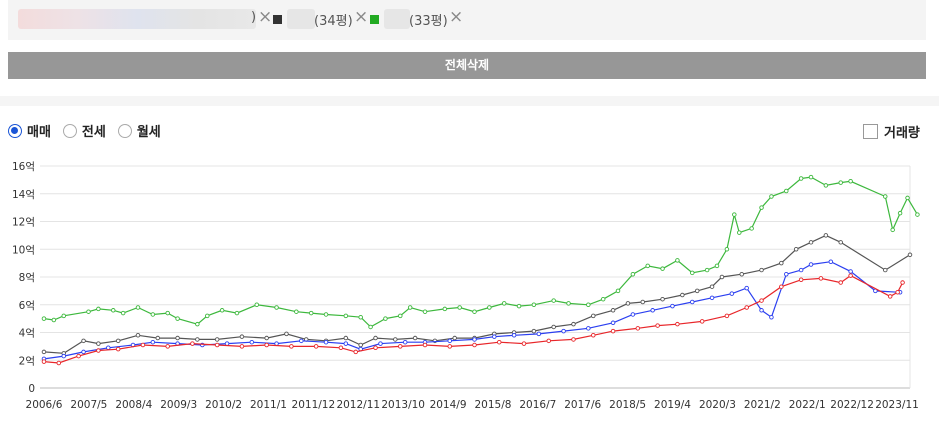 Image resolution: width=939 pixels, height=423 pixels. Describe the element at coordinates (23, 167) in the screenshot. I see `y-tick-label: 16억` at that location.